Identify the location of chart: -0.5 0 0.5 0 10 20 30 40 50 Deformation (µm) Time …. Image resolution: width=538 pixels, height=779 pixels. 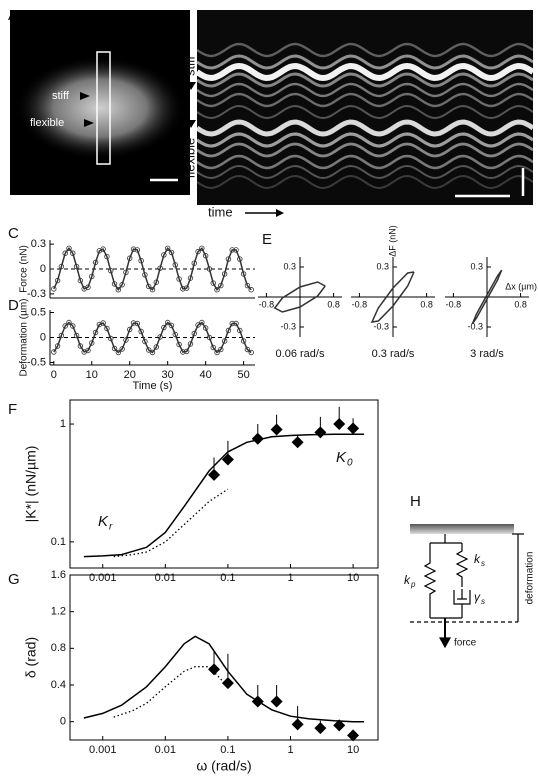
(137, 345).